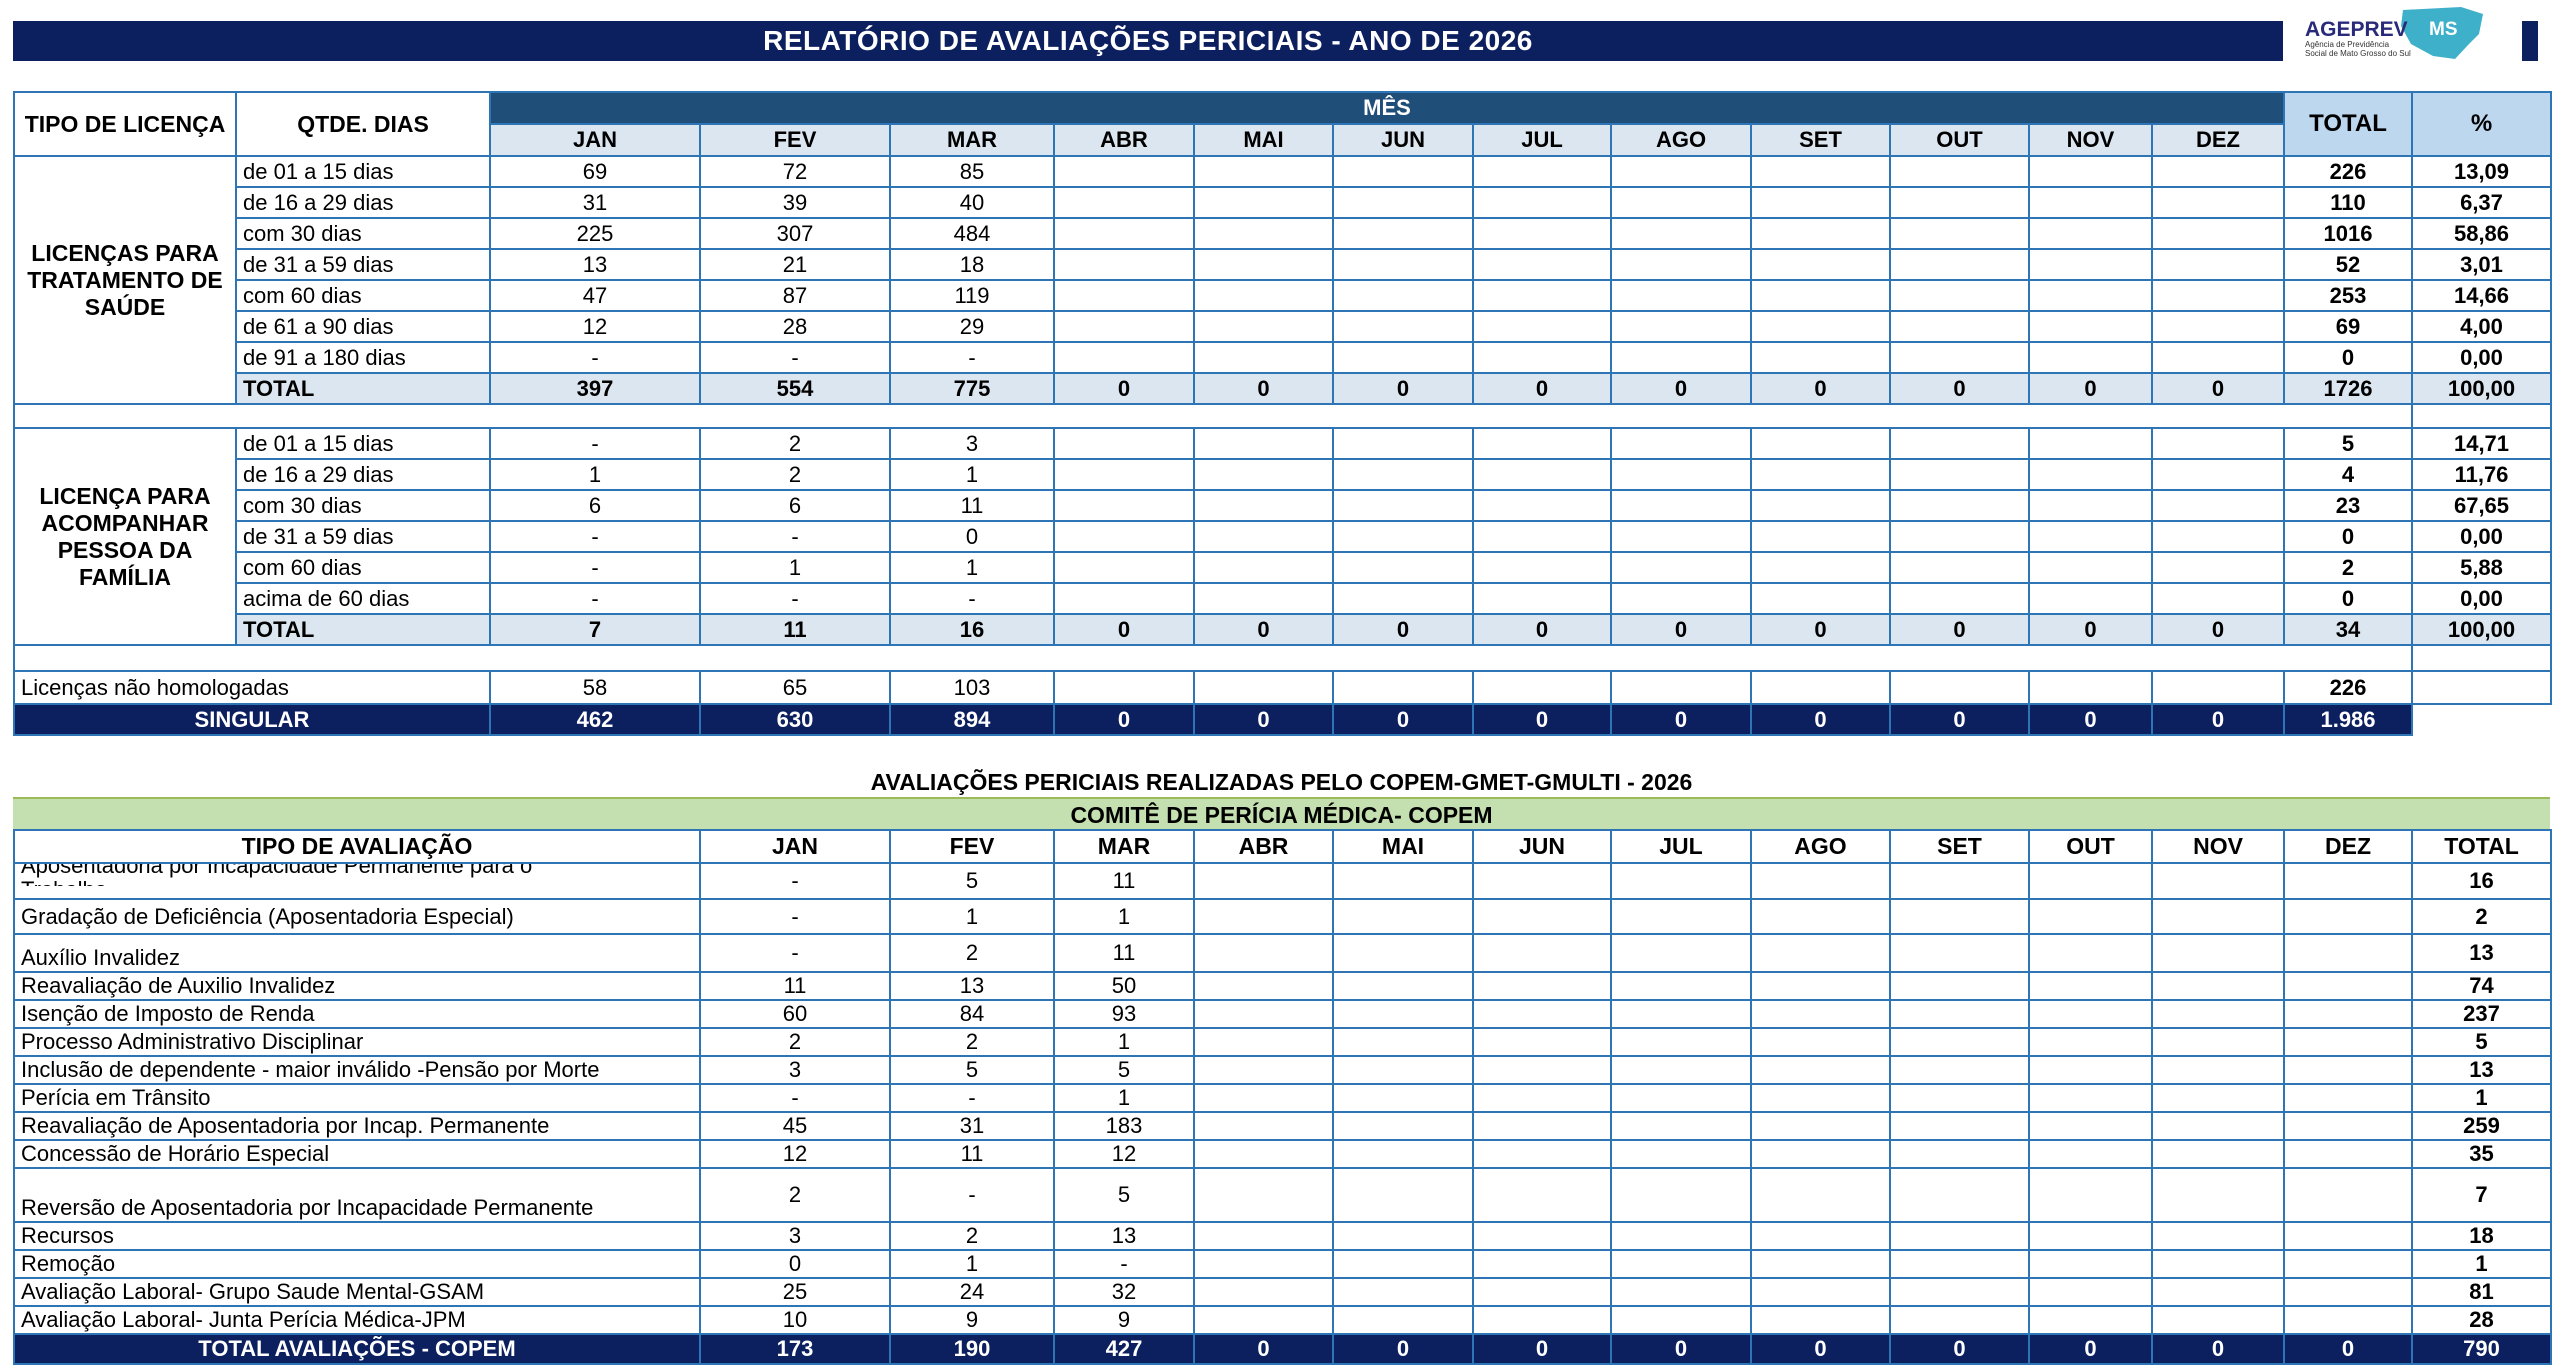 The image size is (2560, 1365). I want to click on qtde-dias-cell: com 30 dias, so click(363, 233).